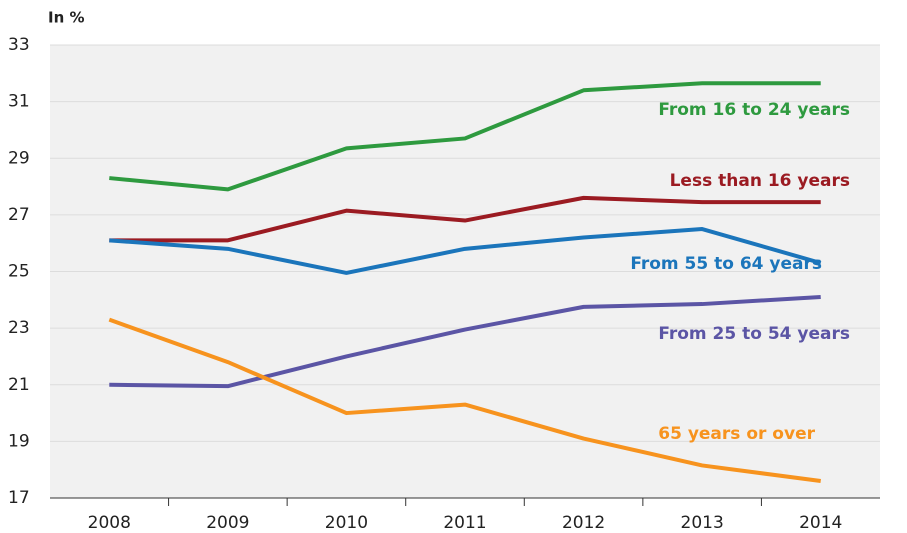  I want to click on x-tick-label: 2010, so click(346, 523).